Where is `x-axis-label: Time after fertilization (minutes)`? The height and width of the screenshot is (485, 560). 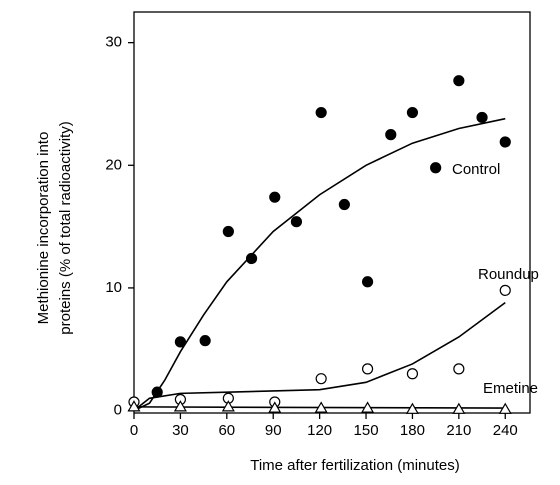
x-axis-label: Time after fertilization (minutes) is located at coordinates (355, 465).